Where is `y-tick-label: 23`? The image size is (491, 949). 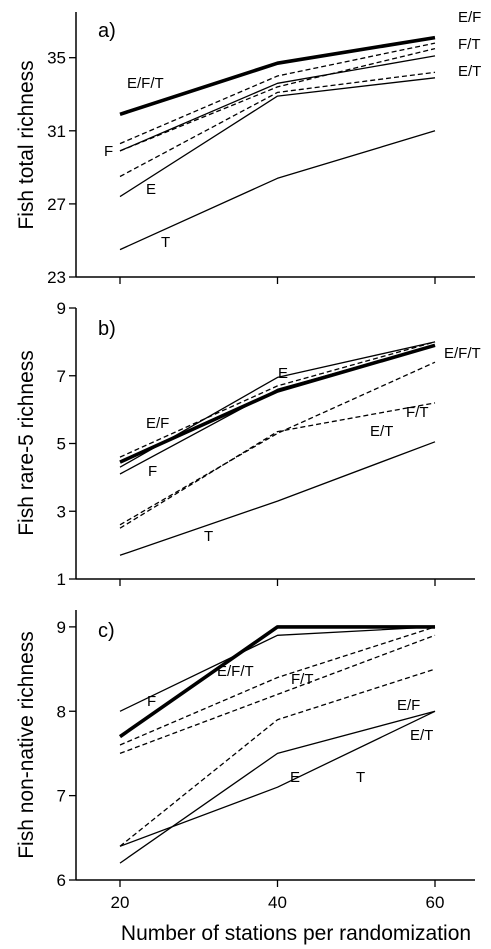
y-tick-label: 23 is located at coordinates (56, 277).